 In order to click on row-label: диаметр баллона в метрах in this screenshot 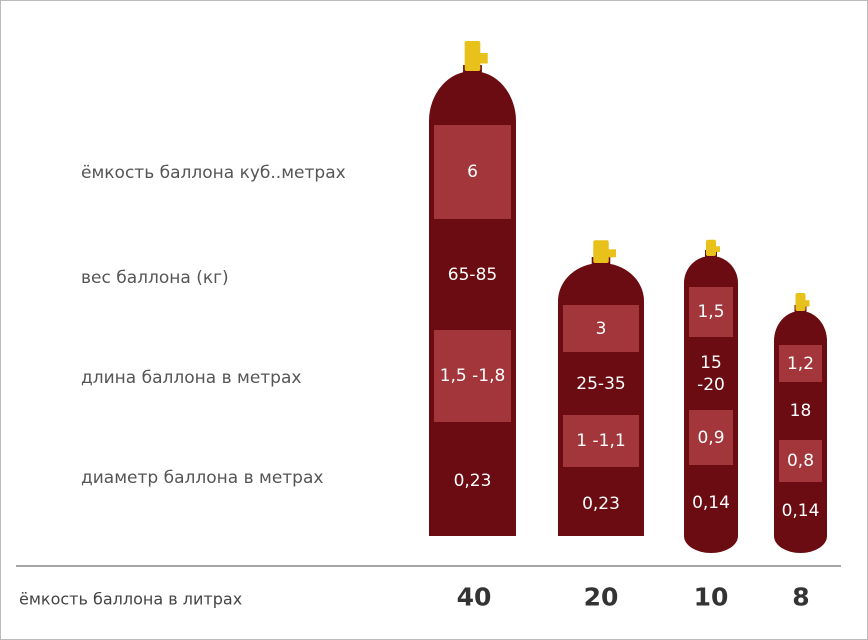, I will do `click(202, 478)`.